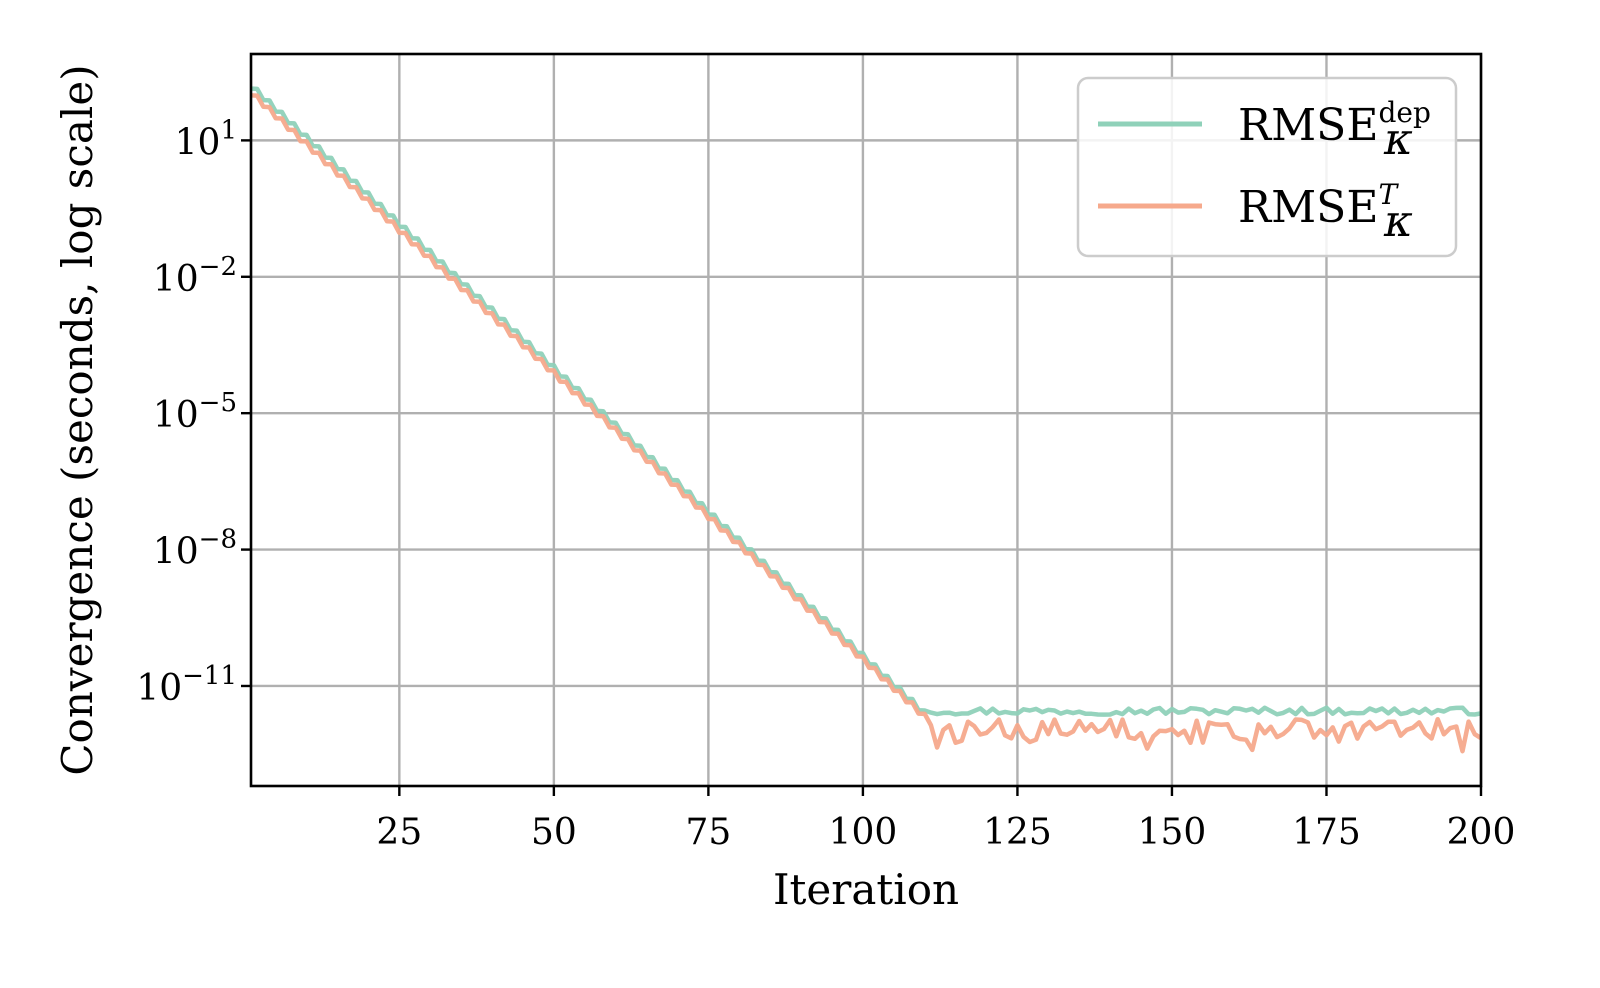 This screenshot has height=988, width=1600. What do you see at coordinates (1172, 832) in the screenshot?
I see `x-tick-label: 150` at bounding box center [1172, 832].